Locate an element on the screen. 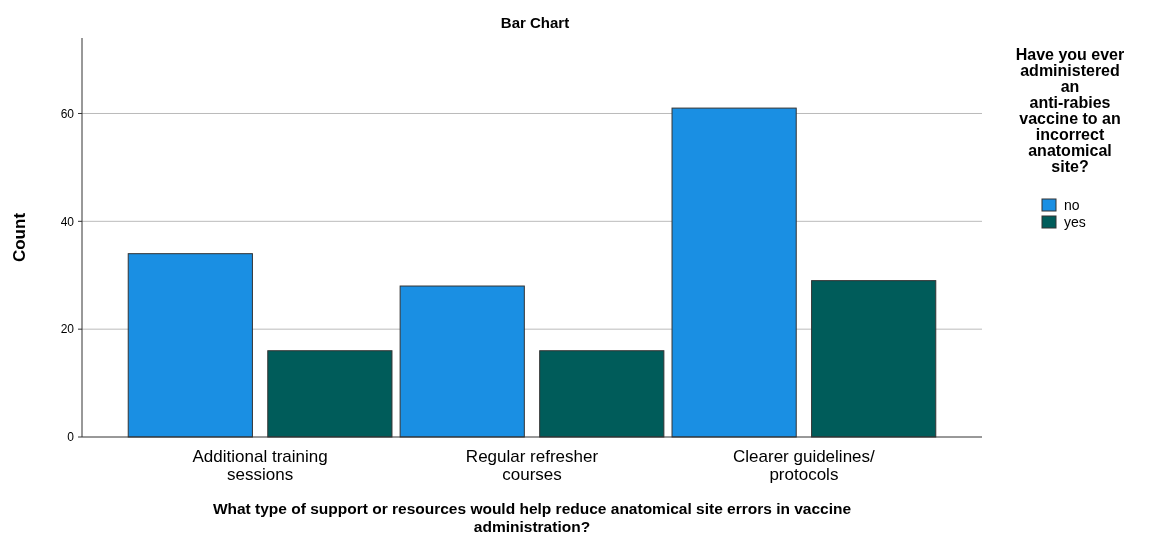 The height and width of the screenshot is (533, 1154). y-tick-label: 20 is located at coordinates (67, 329).